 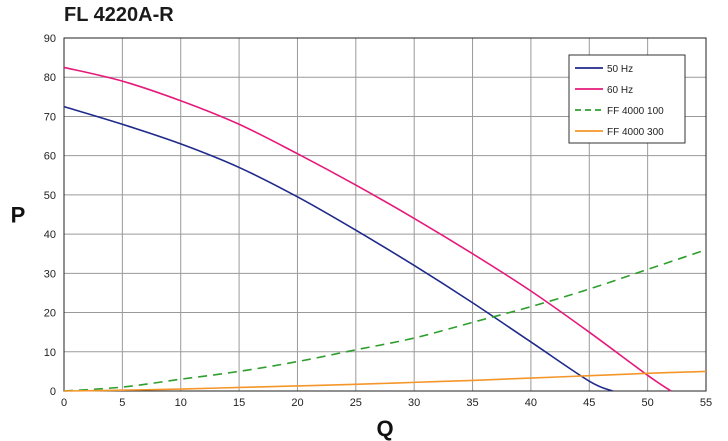 What do you see at coordinates (472, 403) in the screenshot?
I see `x-tick-label: 35` at bounding box center [472, 403].